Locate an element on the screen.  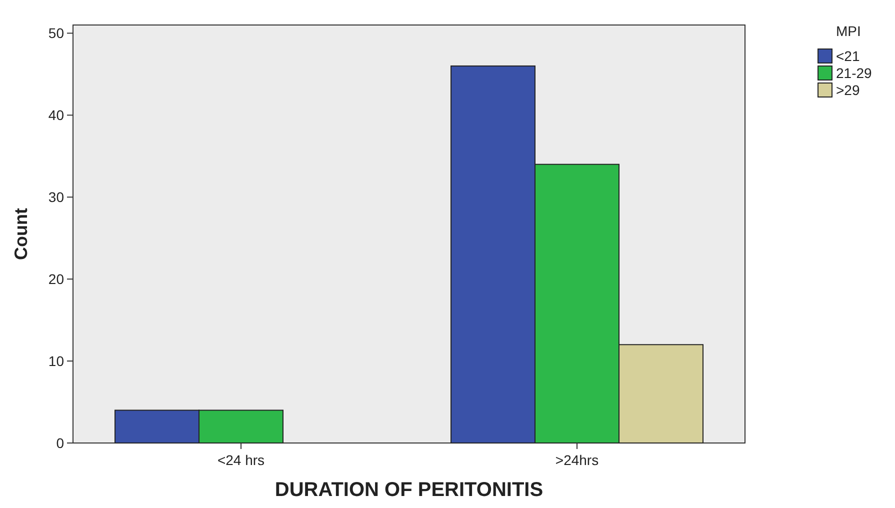
y-tick-label: 10 is located at coordinates (56, 360).